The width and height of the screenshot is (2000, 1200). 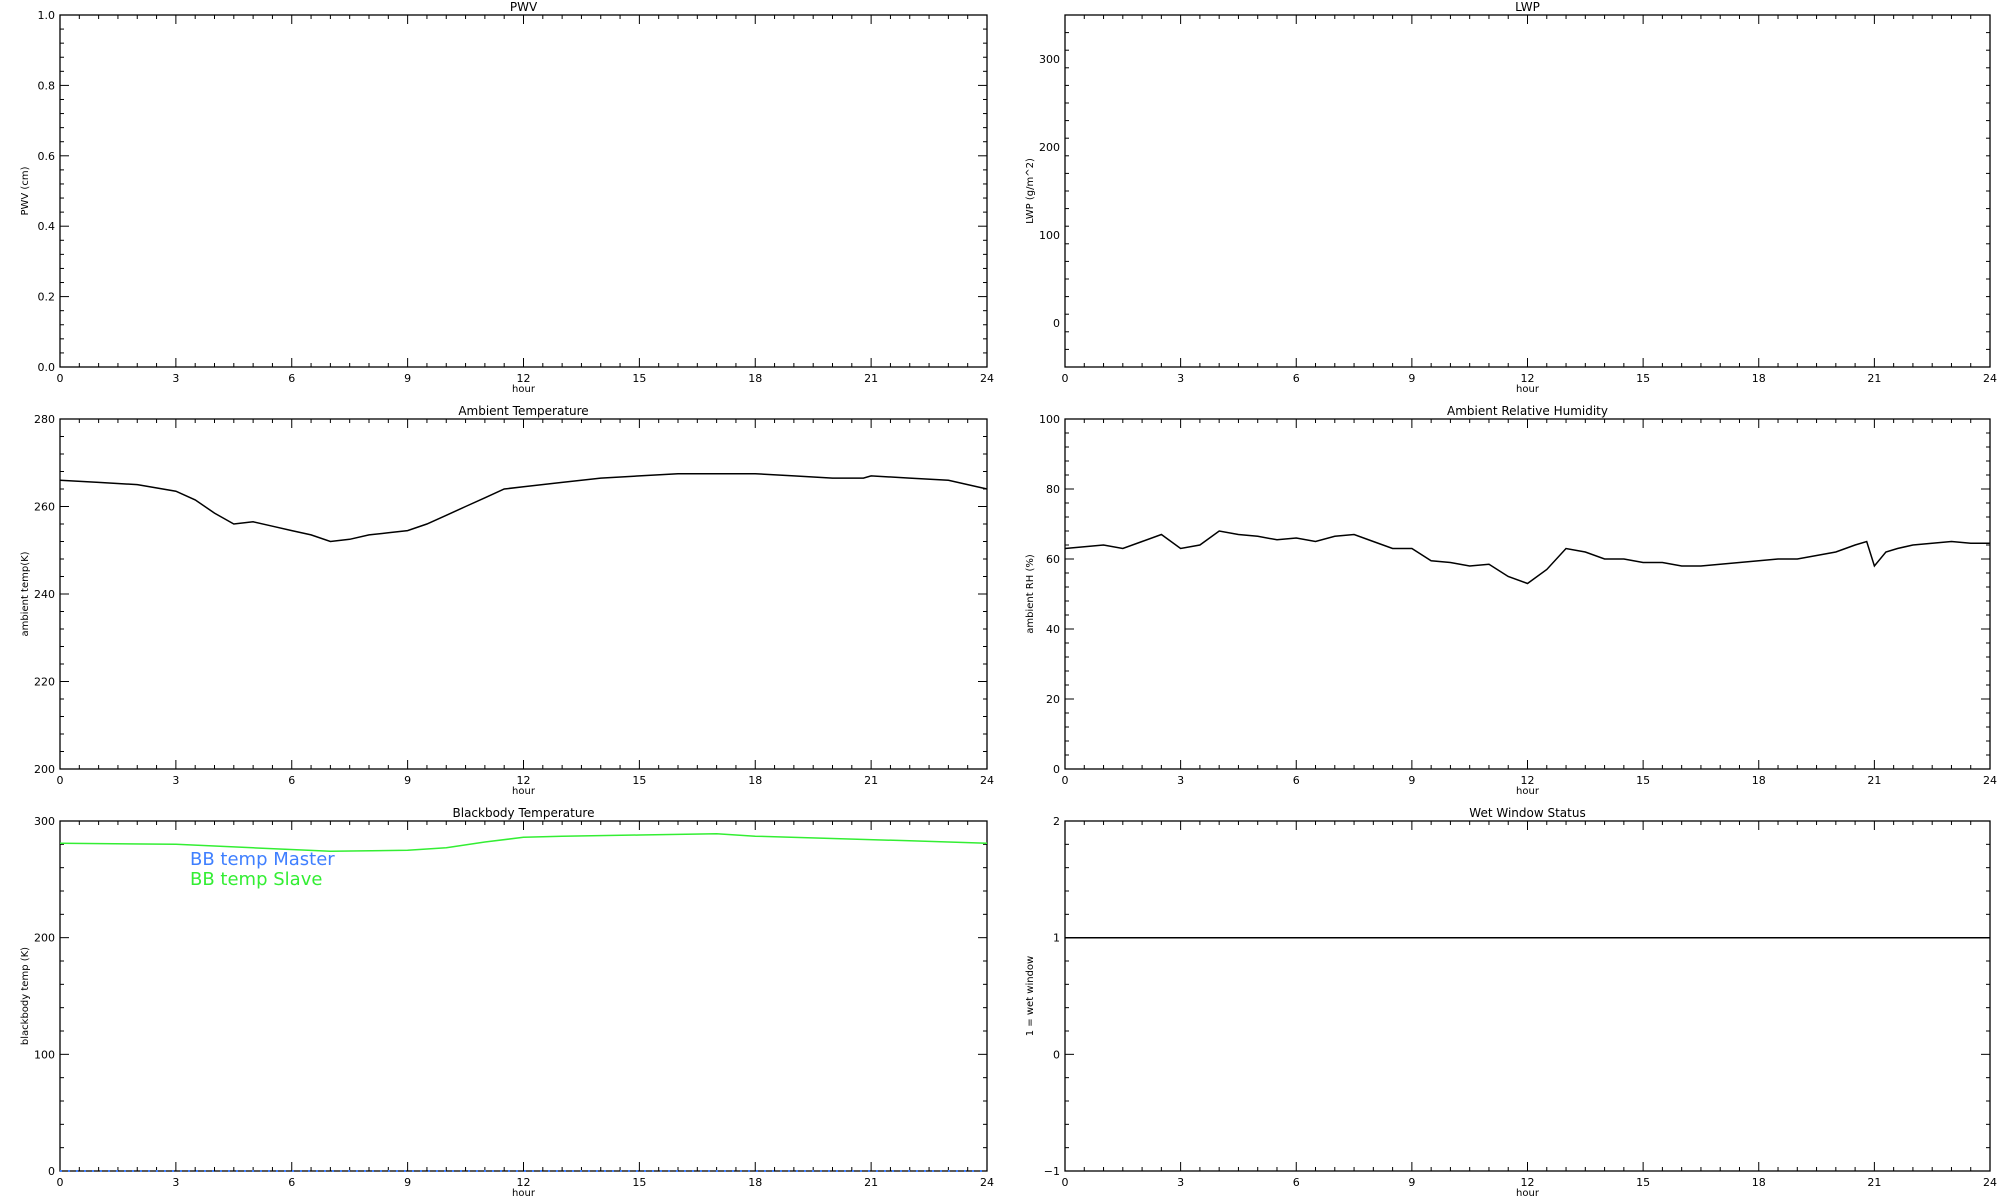 What do you see at coordinates (1056, 938) in the screenshot?
I see `y-tick-label: 1` at bounding box center [1056, 938].